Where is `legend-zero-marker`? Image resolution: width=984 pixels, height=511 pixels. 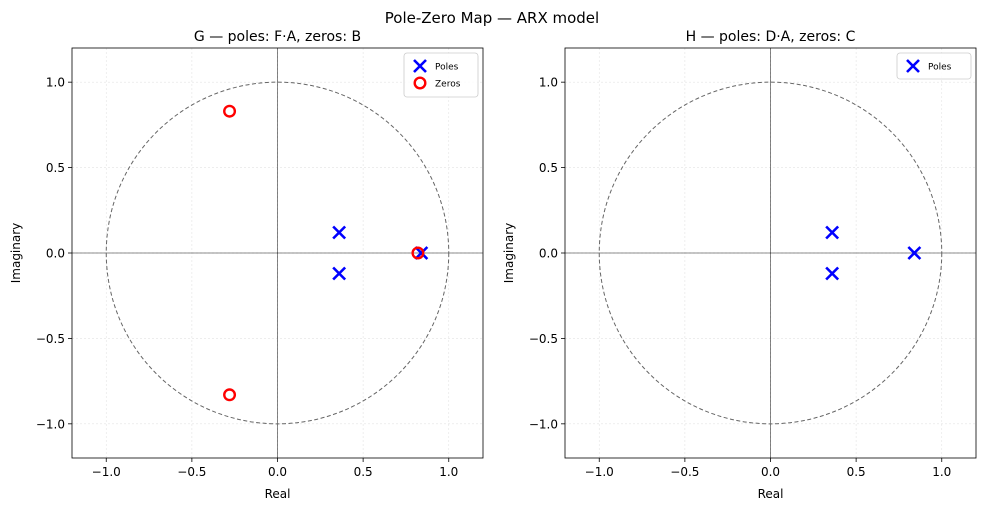
legend-zero-marker is located at coordinates (420, 83).